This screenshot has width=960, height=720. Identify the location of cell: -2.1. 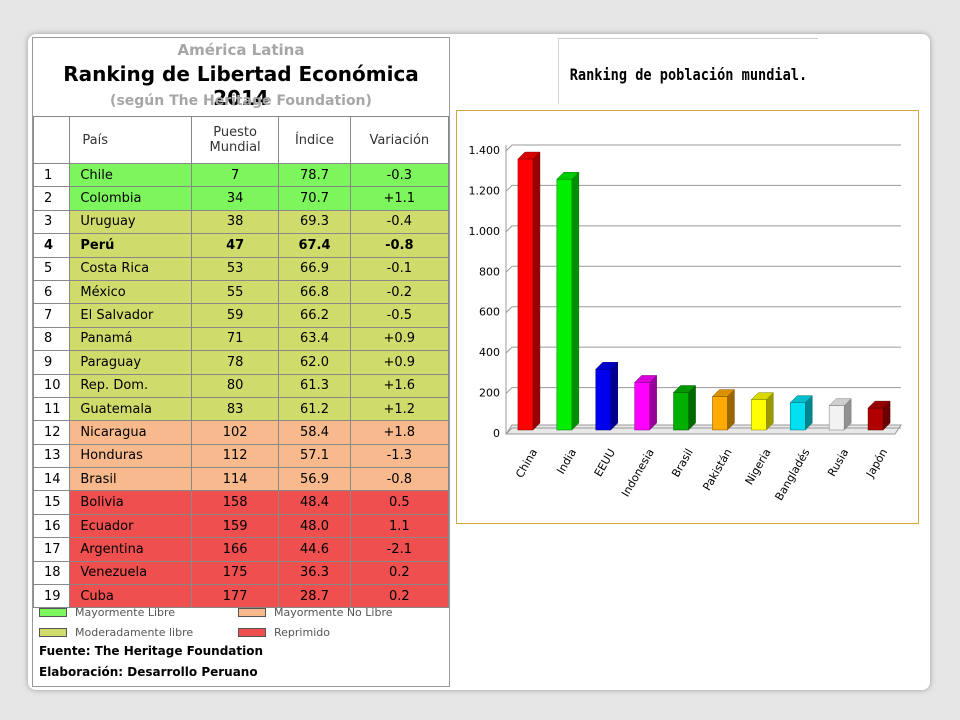
(399, 549).